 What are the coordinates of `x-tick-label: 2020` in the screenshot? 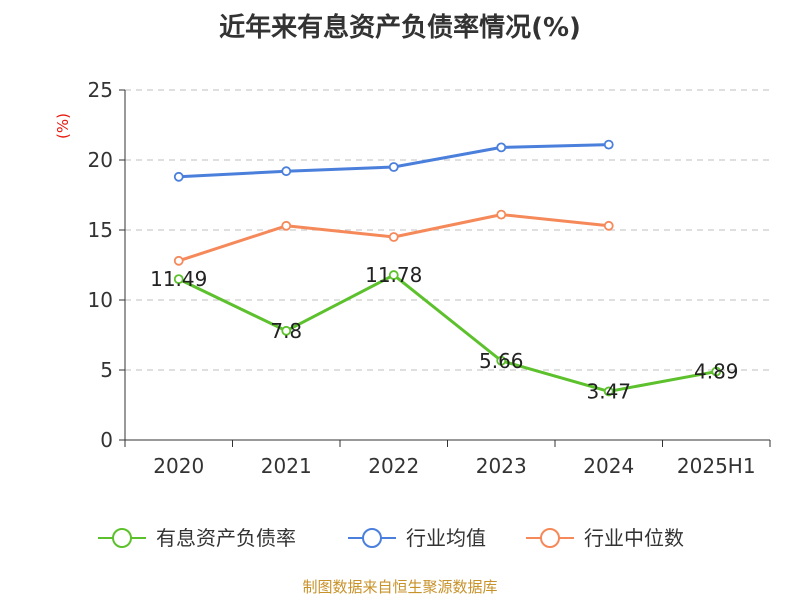 It's located at (178, 466).